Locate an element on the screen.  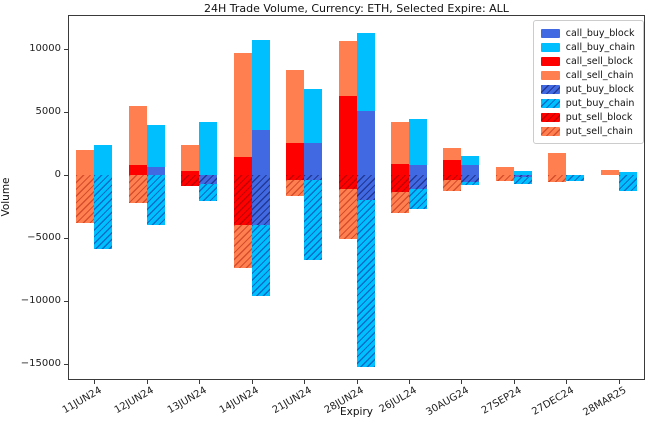
bar-call_buy_block-14JUN24 is located at coordinates (260, 152).